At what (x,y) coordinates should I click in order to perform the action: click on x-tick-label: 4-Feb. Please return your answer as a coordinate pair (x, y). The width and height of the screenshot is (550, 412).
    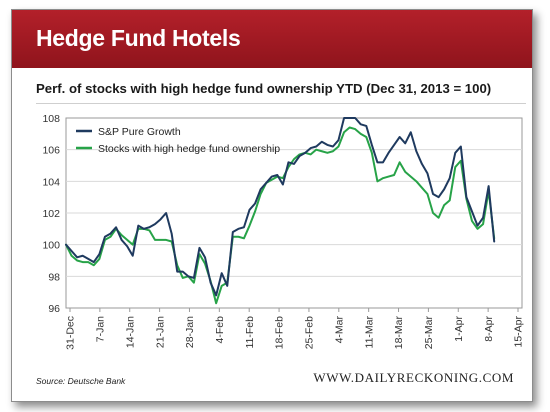
    Looking at the image, I should click on (220, 330).